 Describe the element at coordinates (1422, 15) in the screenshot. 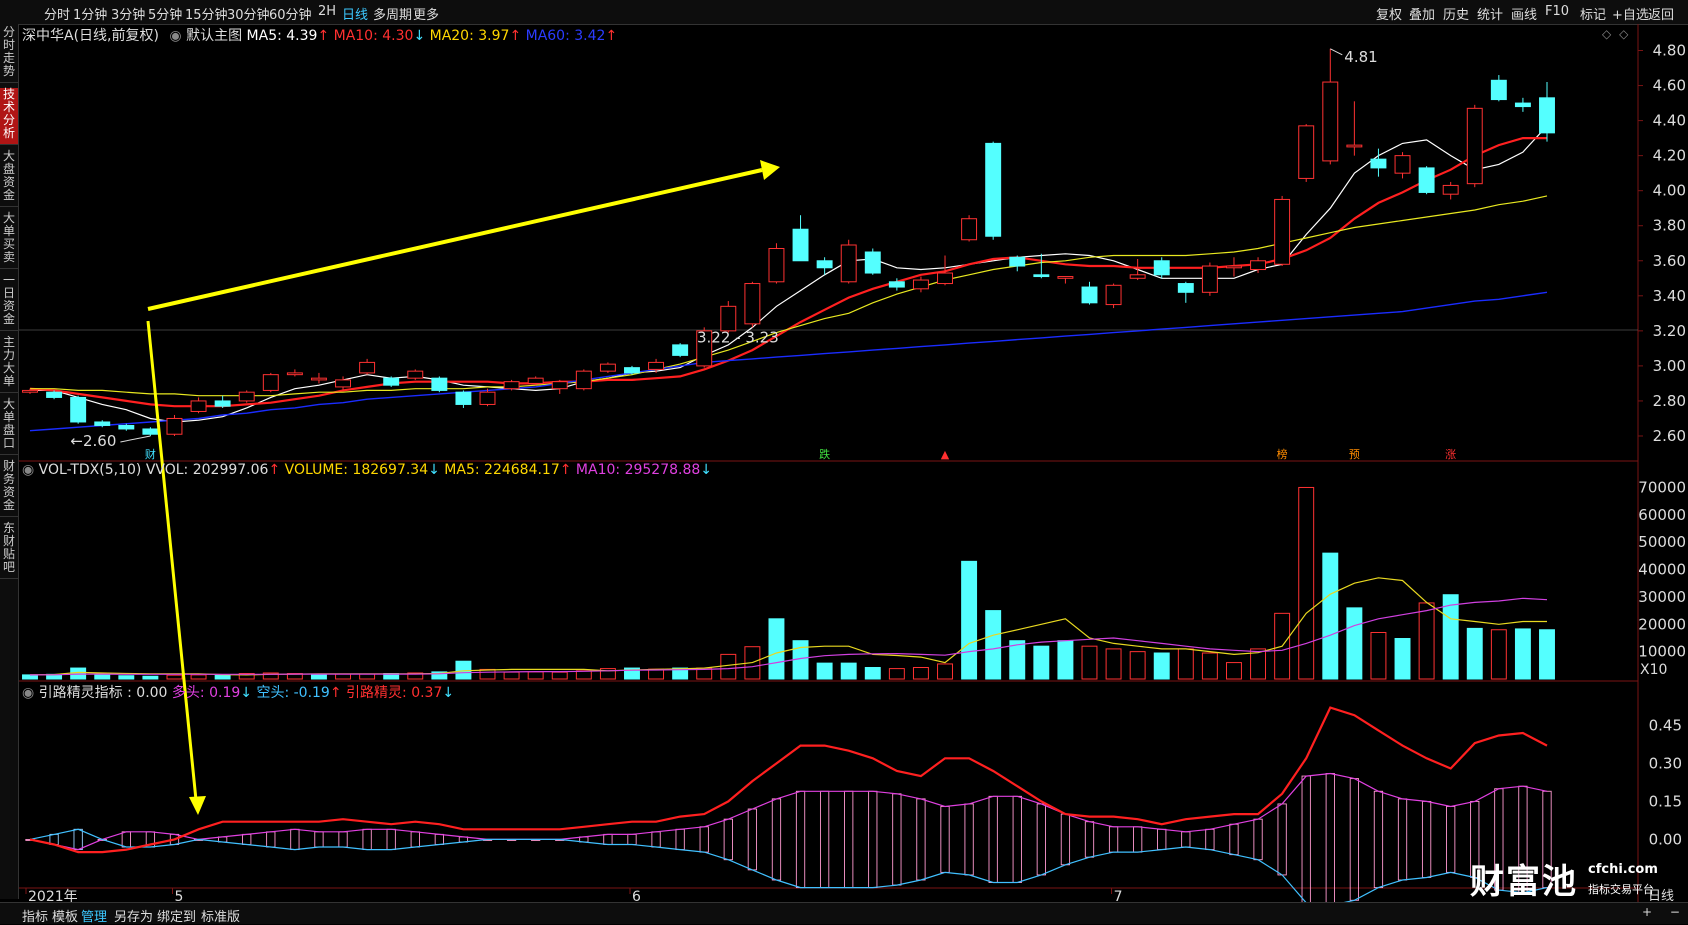

I see `tool-button-1: 叠加` at that location.